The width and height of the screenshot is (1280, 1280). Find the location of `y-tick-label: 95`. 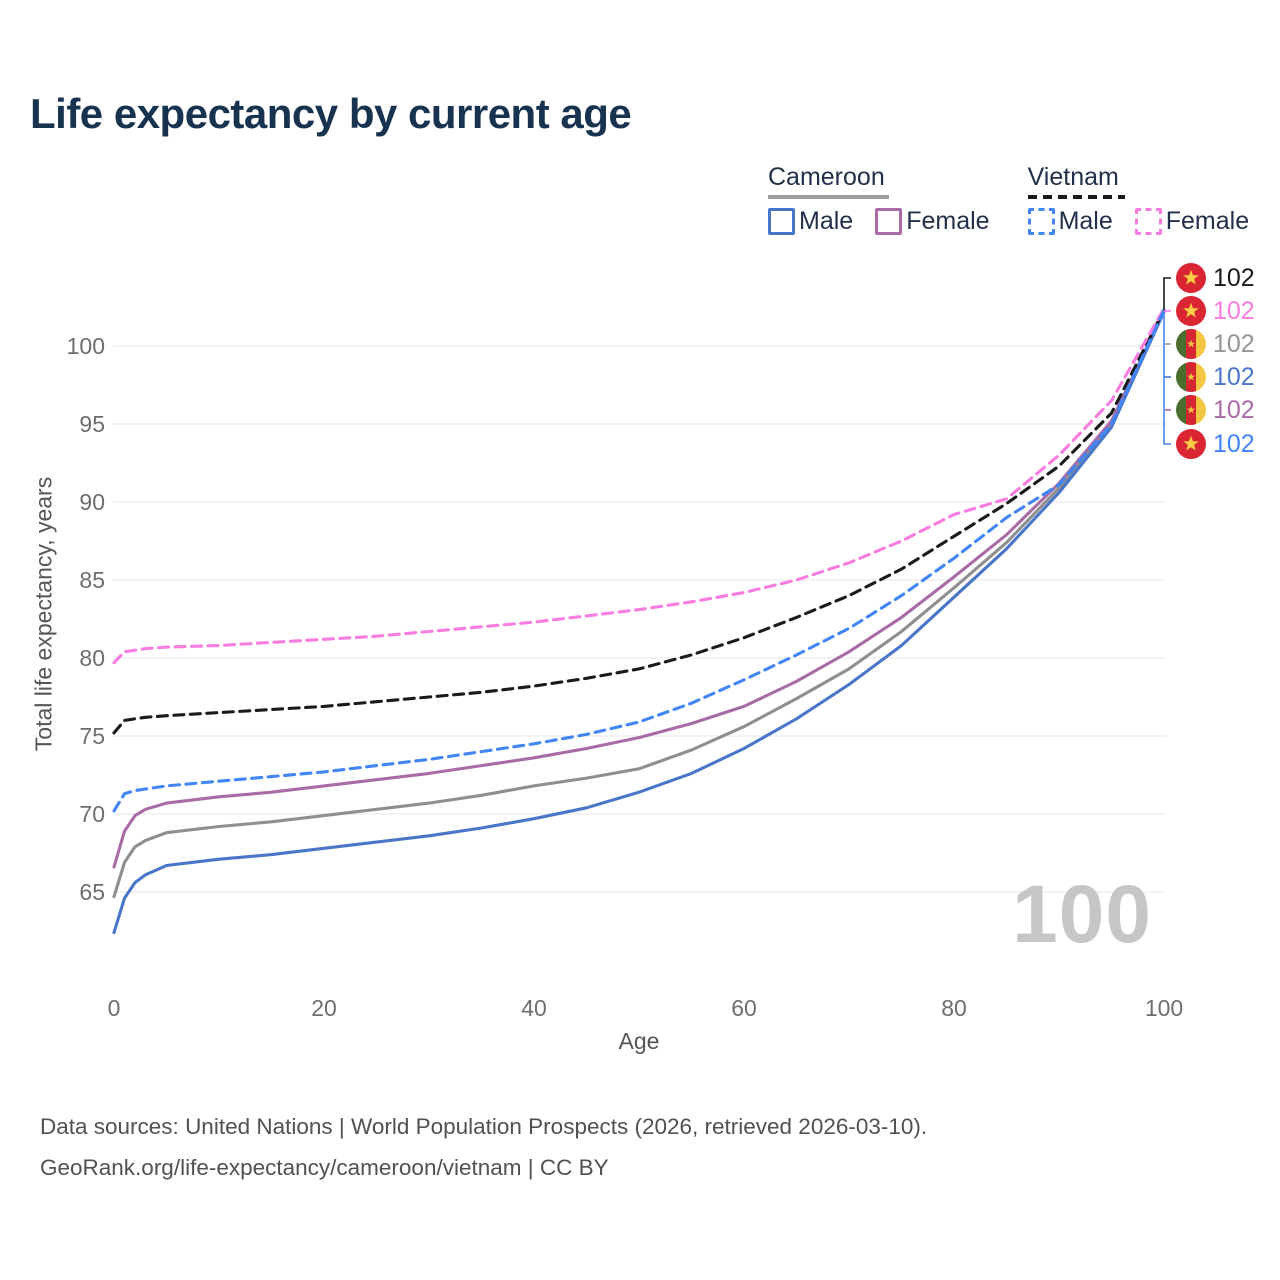

y-tick-label: 95 is located at coordinates (92, 424).